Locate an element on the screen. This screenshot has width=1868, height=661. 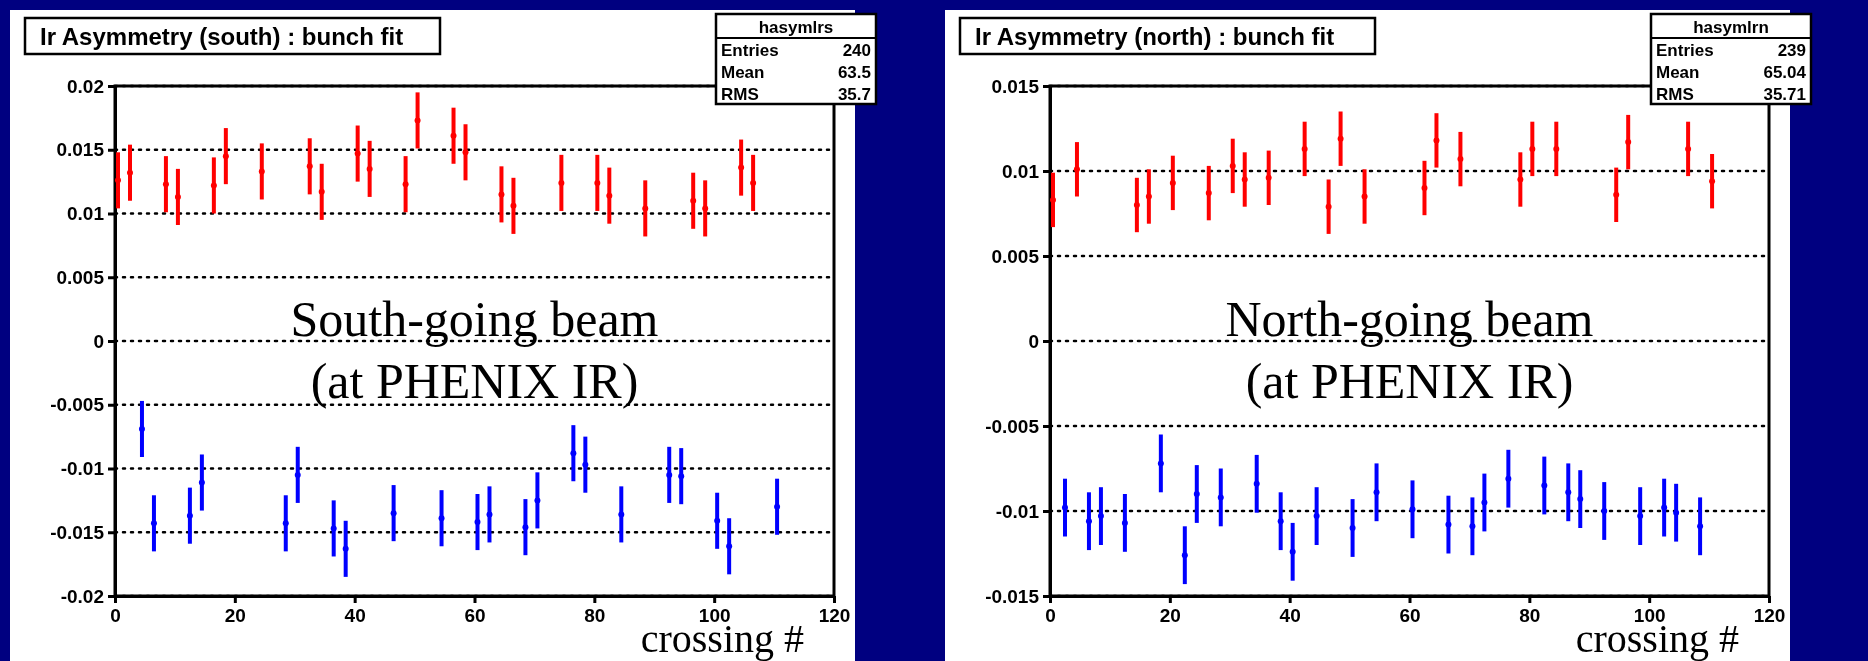
y-tick-label: 0.015 is located at coordinates (1015, 86).